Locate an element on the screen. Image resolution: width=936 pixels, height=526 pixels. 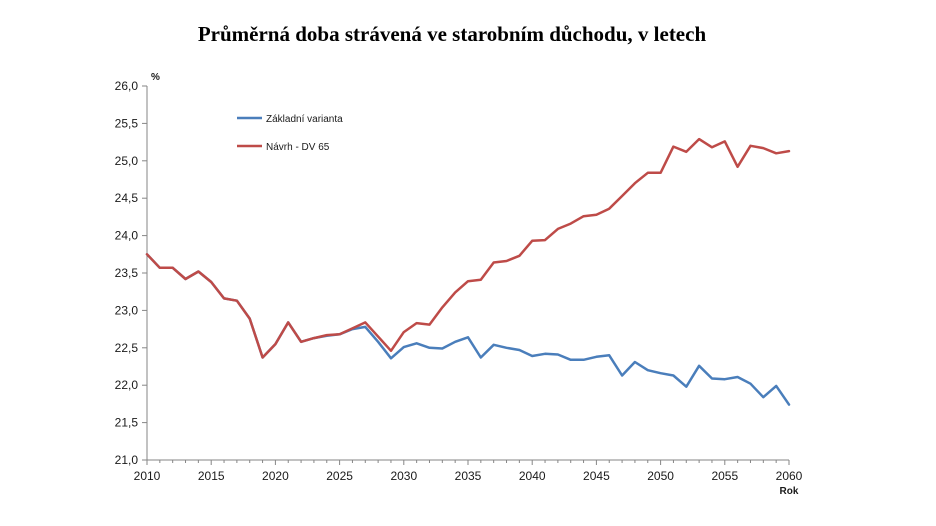
legend-label-2: Návrh - DV 65 is located at coordinates (298, 147).